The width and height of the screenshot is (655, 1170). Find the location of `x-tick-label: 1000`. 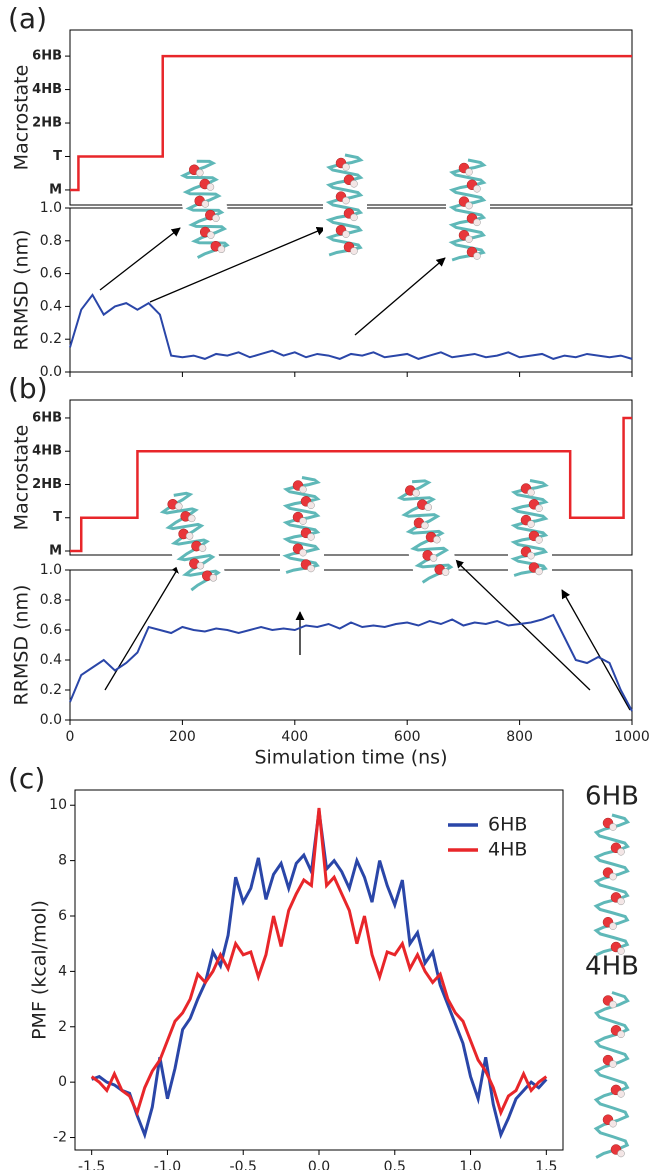

x-tick-label: 1000 is located at coordinates (632, 737).